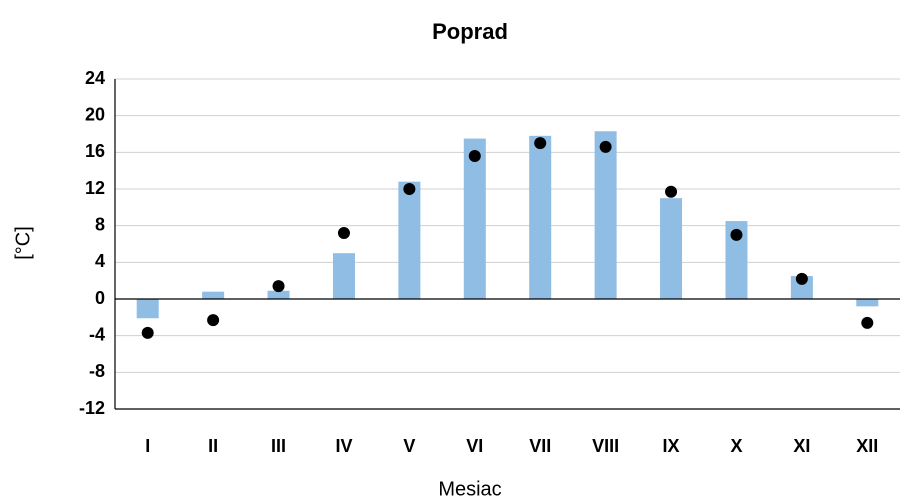 This screenshot has height=504, width=903. Describe the element at coordinates (95, 114) in the screenshot. I see `y-tick-label: 20` at that location.